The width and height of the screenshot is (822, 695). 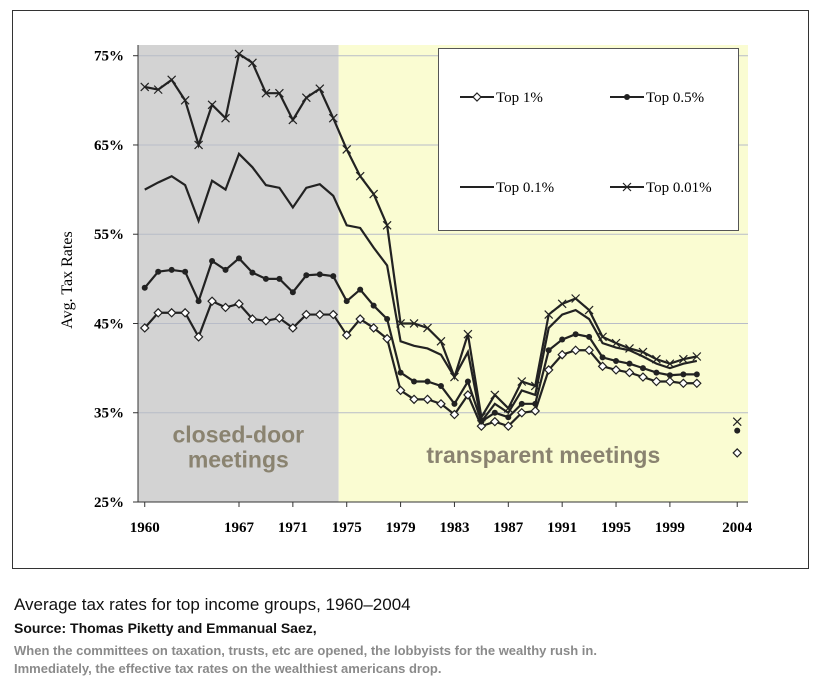 I want to click on x-tick-label: 1991, so click(x=562, y=528).